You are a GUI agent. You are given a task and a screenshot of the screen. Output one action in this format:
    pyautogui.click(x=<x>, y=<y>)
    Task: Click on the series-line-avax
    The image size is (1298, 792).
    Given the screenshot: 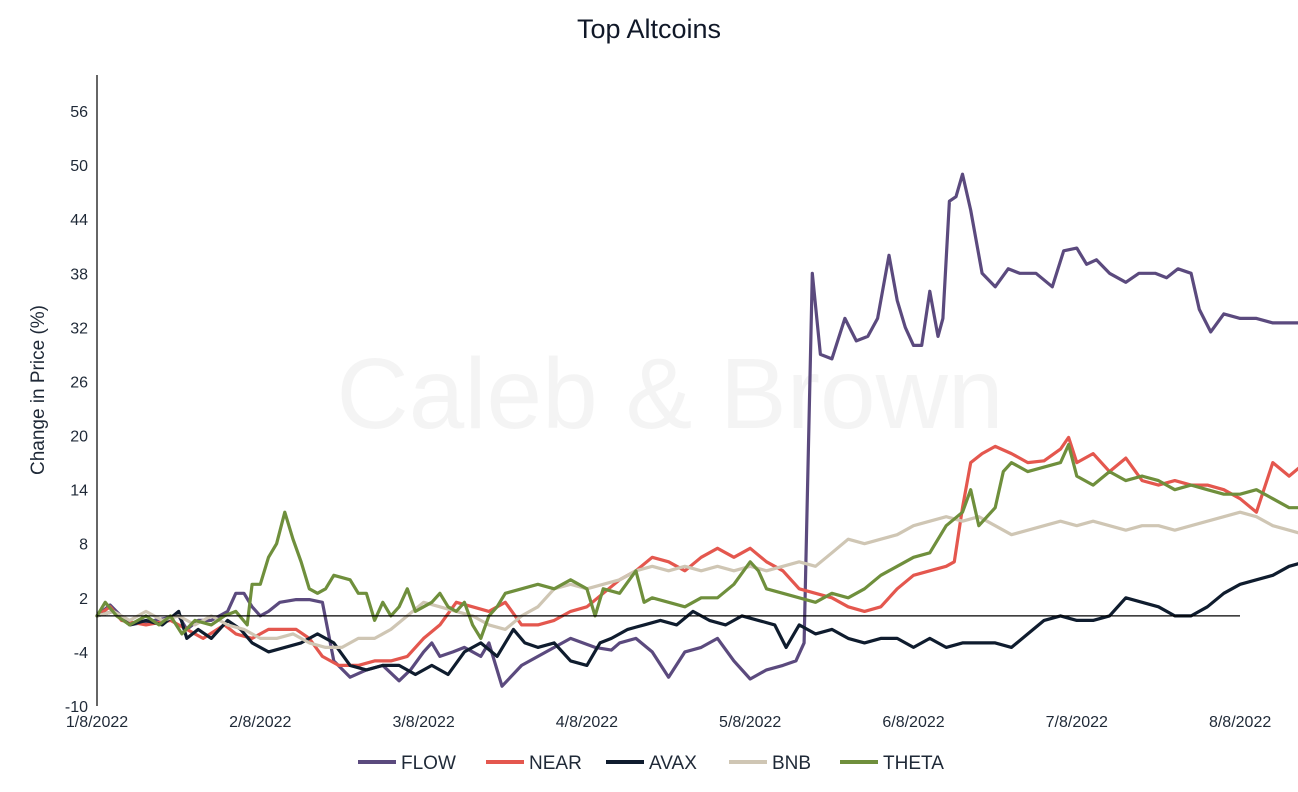 What is the action you would take?
    pyautogui.click(x=696, y=619)
    